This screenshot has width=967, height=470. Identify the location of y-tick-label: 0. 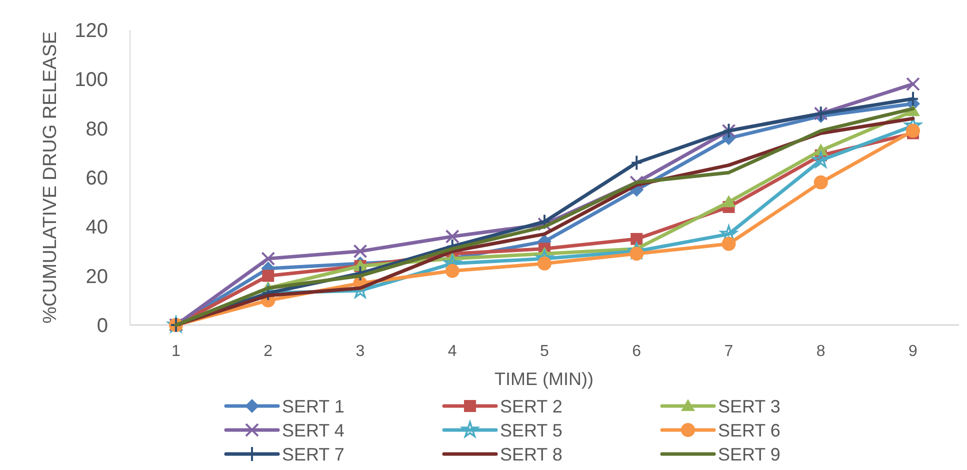
(102, 326).